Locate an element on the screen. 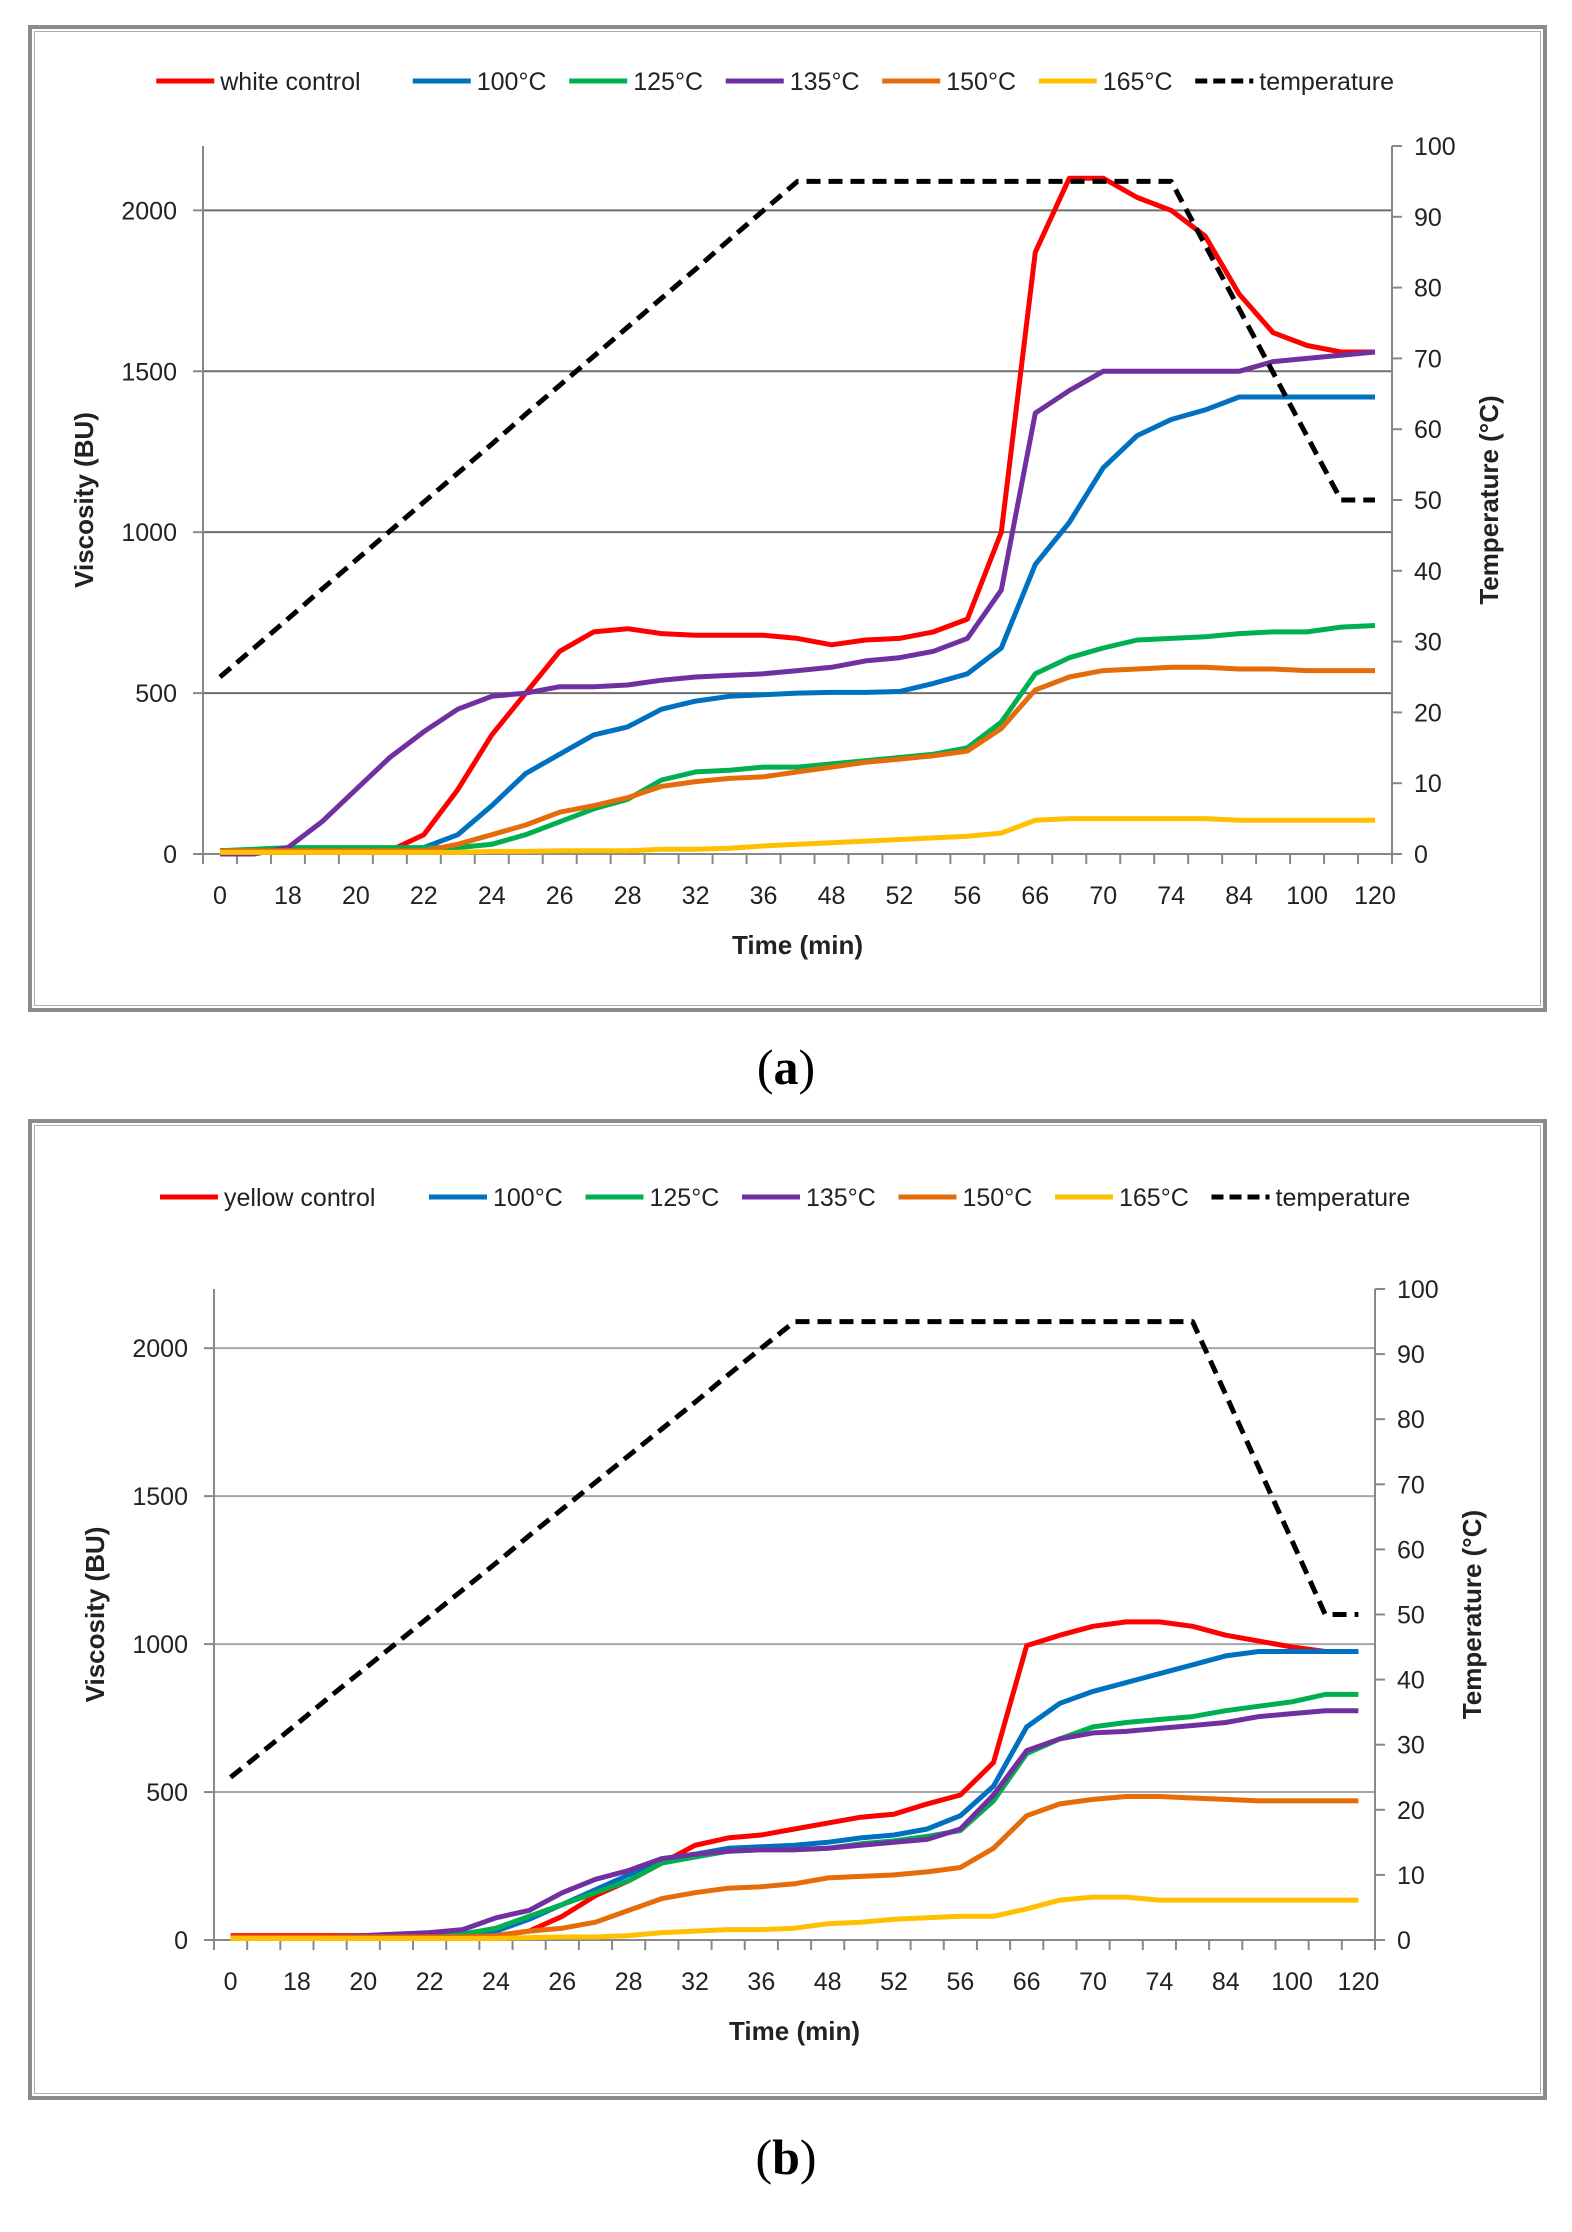 Image resolution: width=1572 pixels, height=2232 pixels. panel-letter-a: a is located at coordinates (786, 1067).